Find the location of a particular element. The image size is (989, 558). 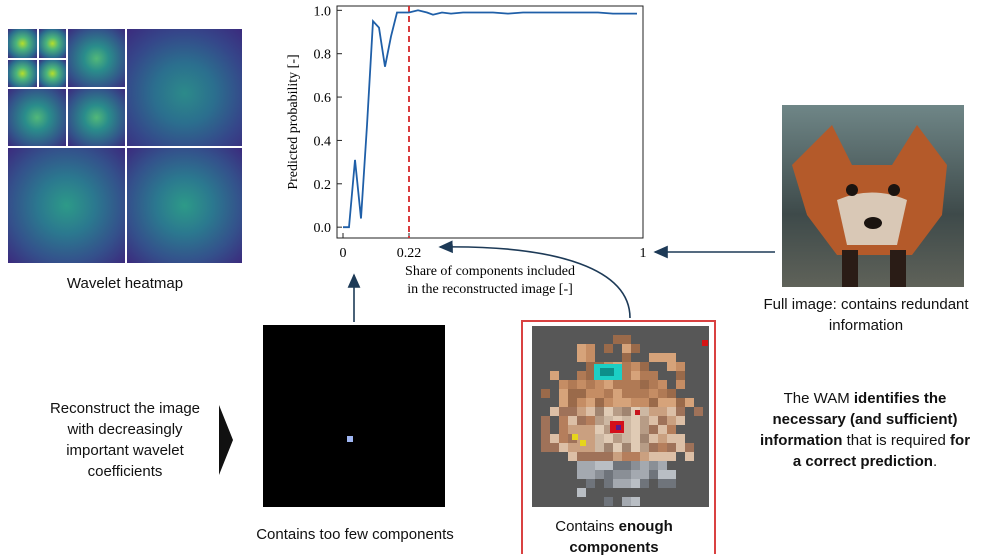

single-component-pixel is located at coordinates (350, 439).